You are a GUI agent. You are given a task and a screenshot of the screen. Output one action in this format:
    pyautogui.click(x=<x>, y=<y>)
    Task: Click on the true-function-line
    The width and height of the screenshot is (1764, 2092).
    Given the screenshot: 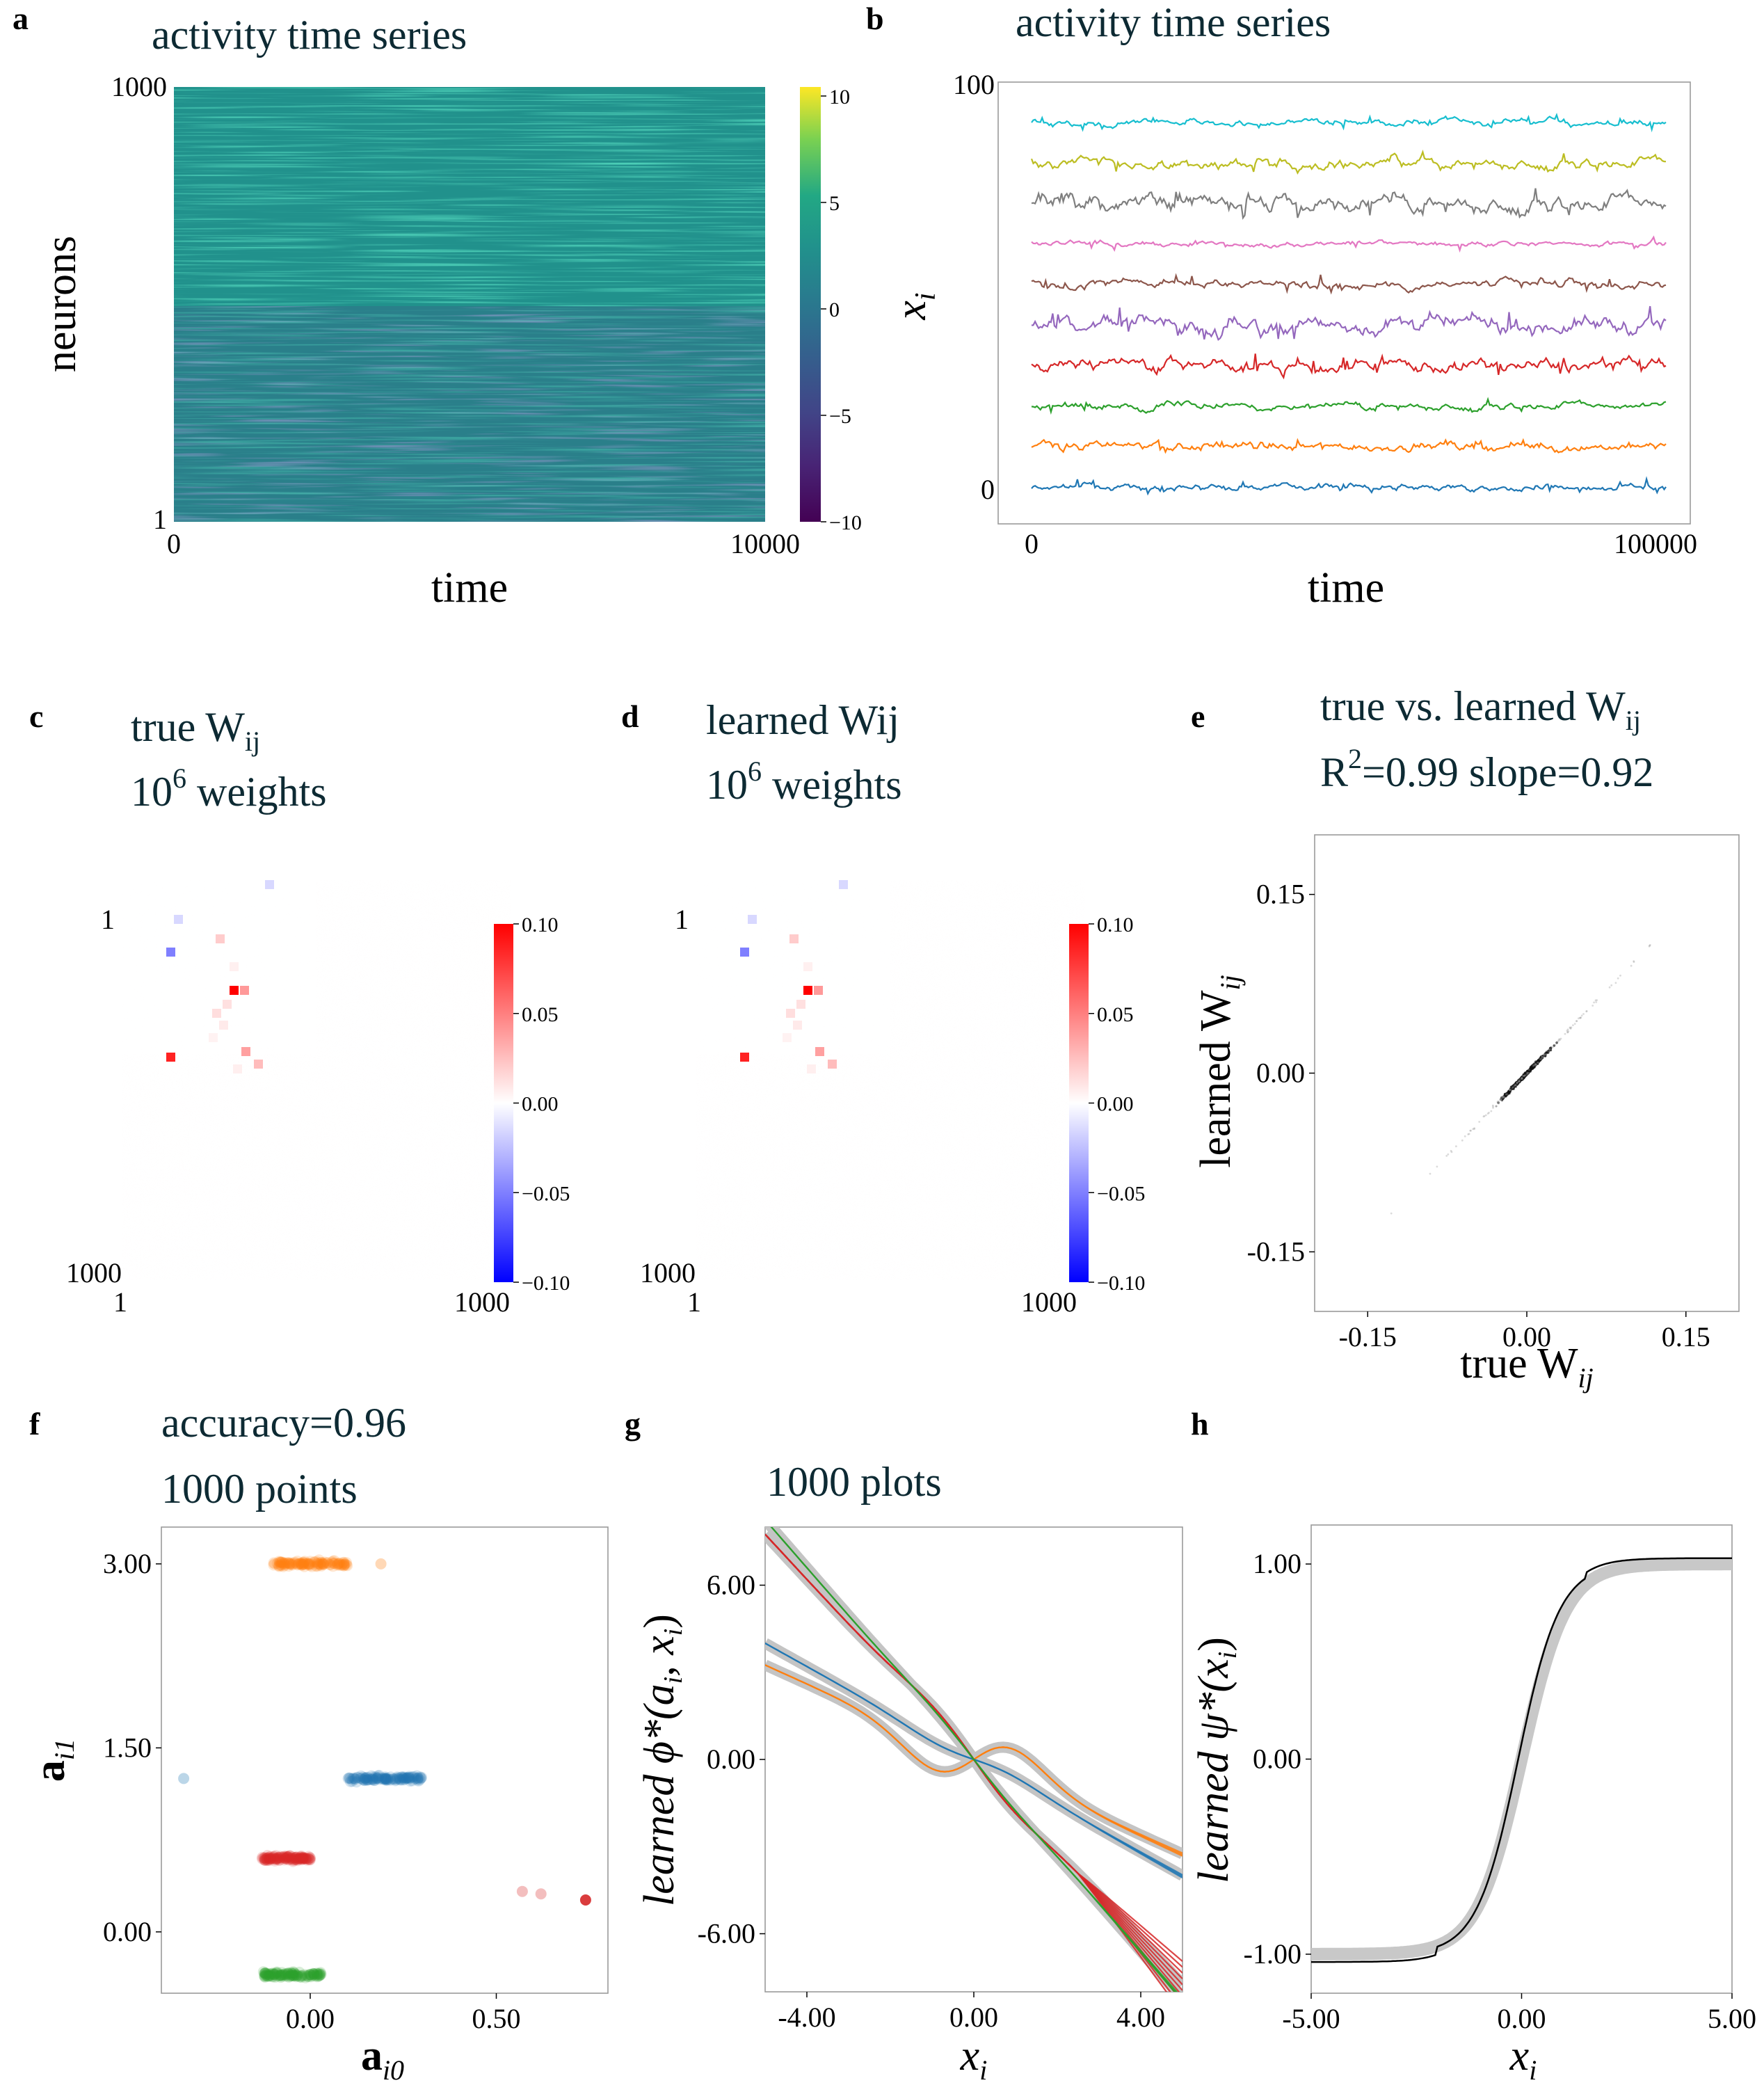 What is the action you would take?
    pyautogui.click(x=1521, y=1759)
    